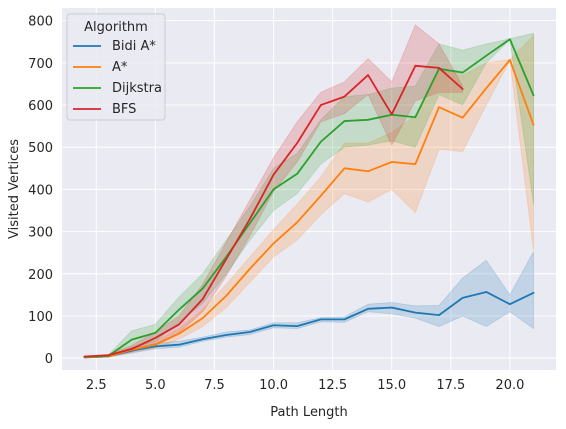 This screenshot has width=566, height=429. Describe the element at coordinates (309, 325) in the screenshot. I see `line-bidi-a` at that location.